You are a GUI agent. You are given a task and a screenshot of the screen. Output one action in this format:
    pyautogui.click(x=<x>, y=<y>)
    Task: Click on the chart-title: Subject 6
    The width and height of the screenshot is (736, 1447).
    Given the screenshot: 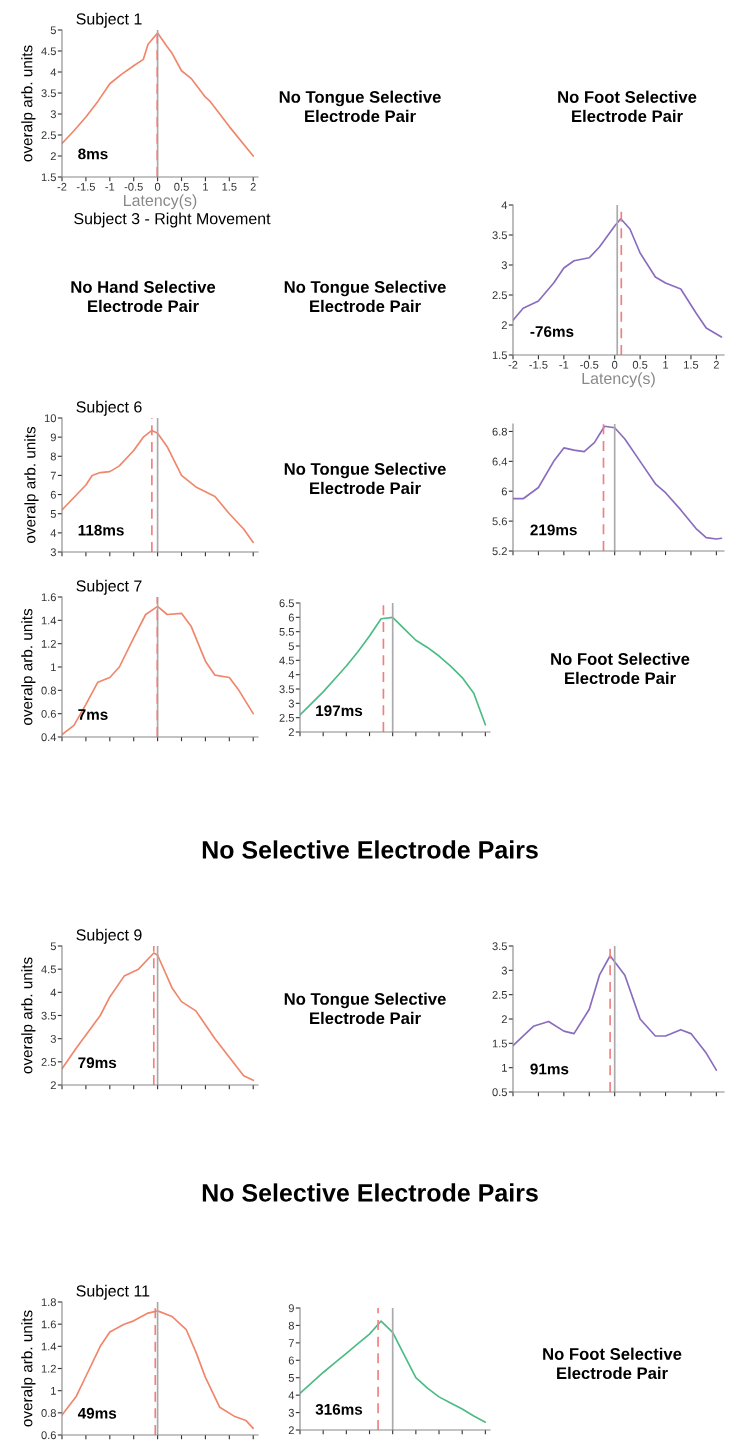 What is the action you would take?
    pyautogui.click(x=109, y=408)
    